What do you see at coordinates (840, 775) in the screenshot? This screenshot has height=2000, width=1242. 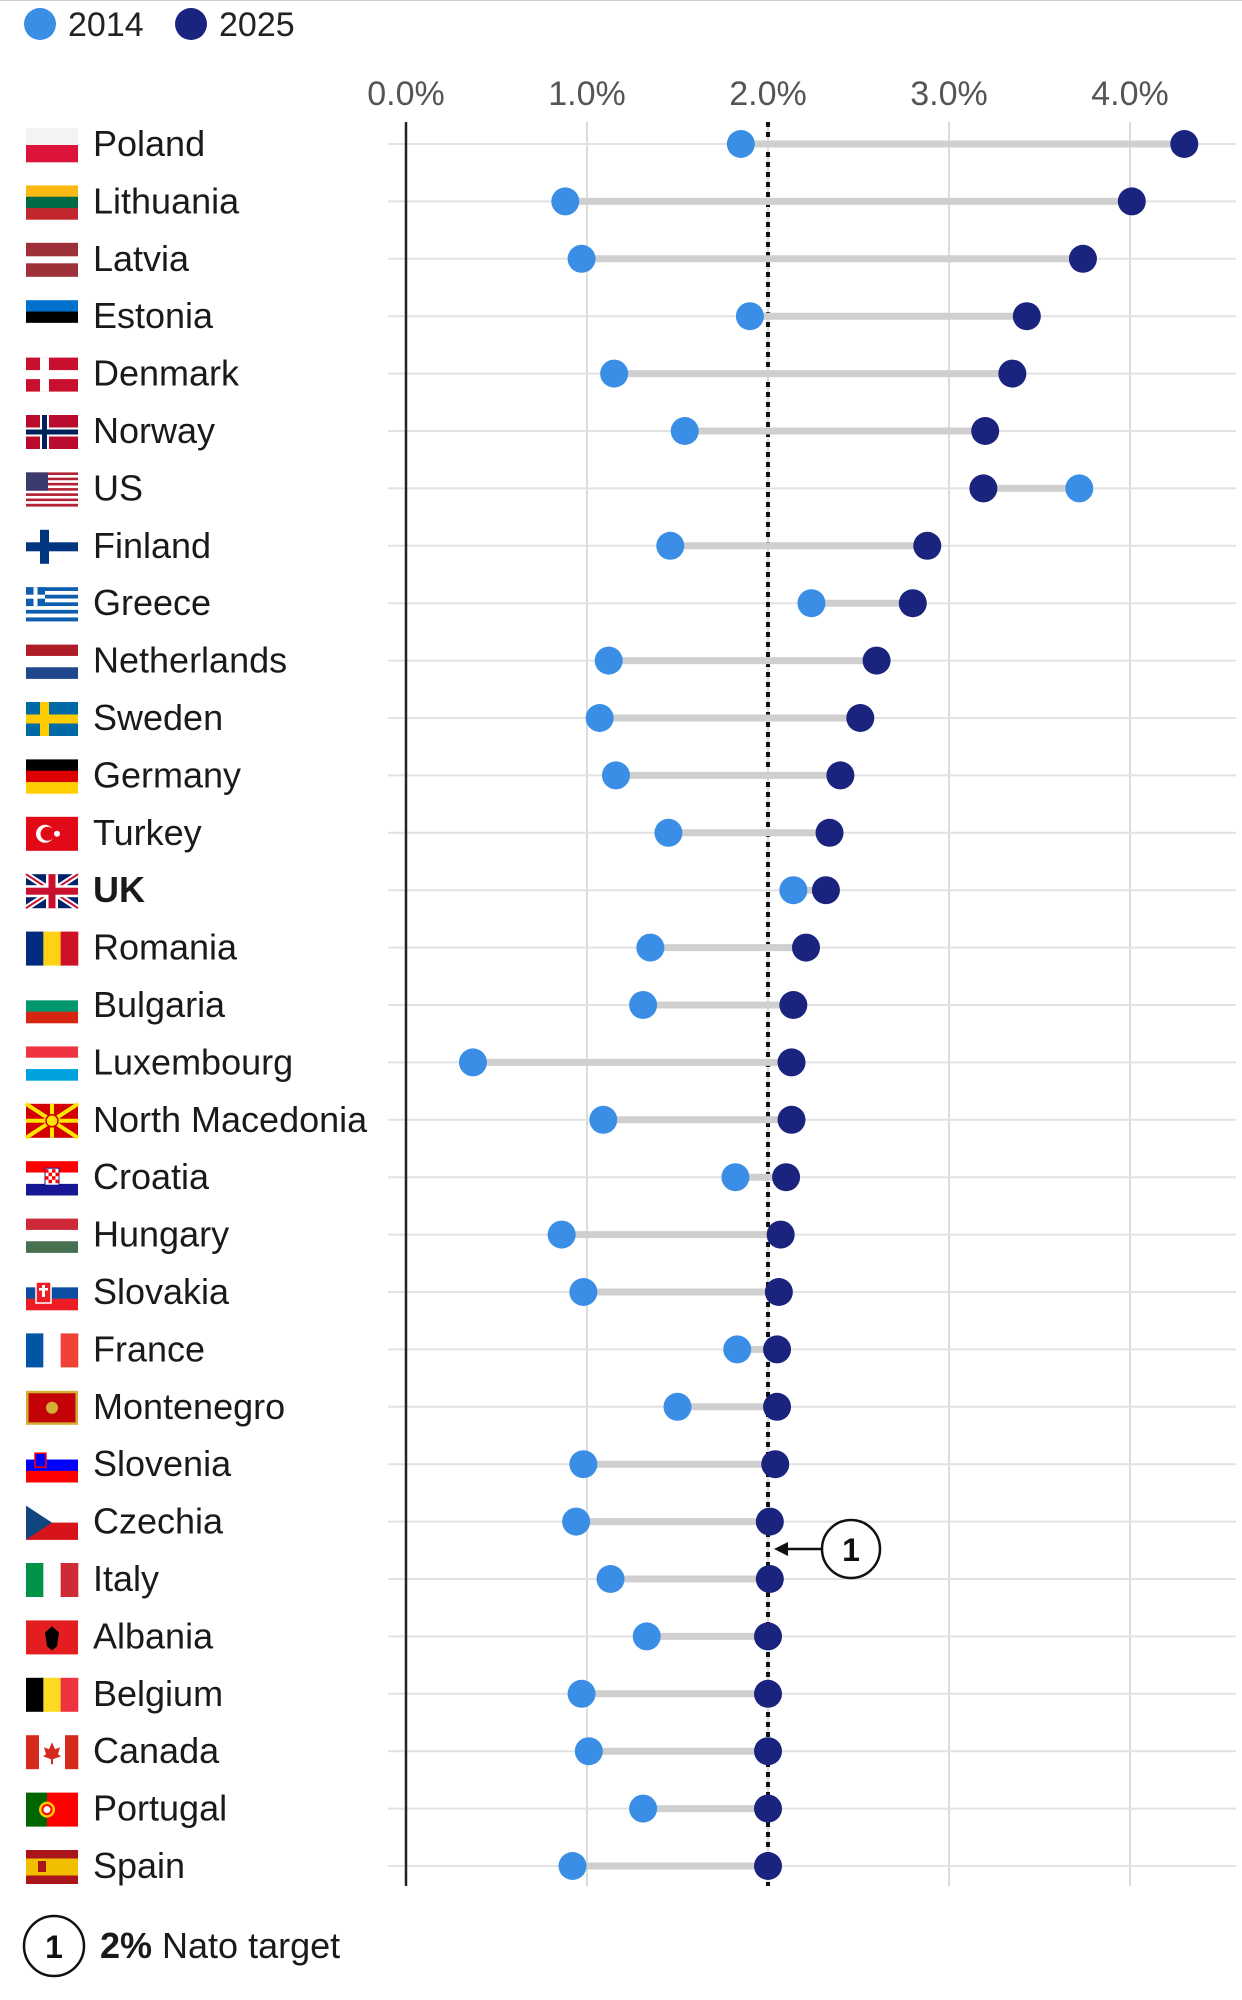 I see `point-2025-germany` at bounding box center [840, 775].